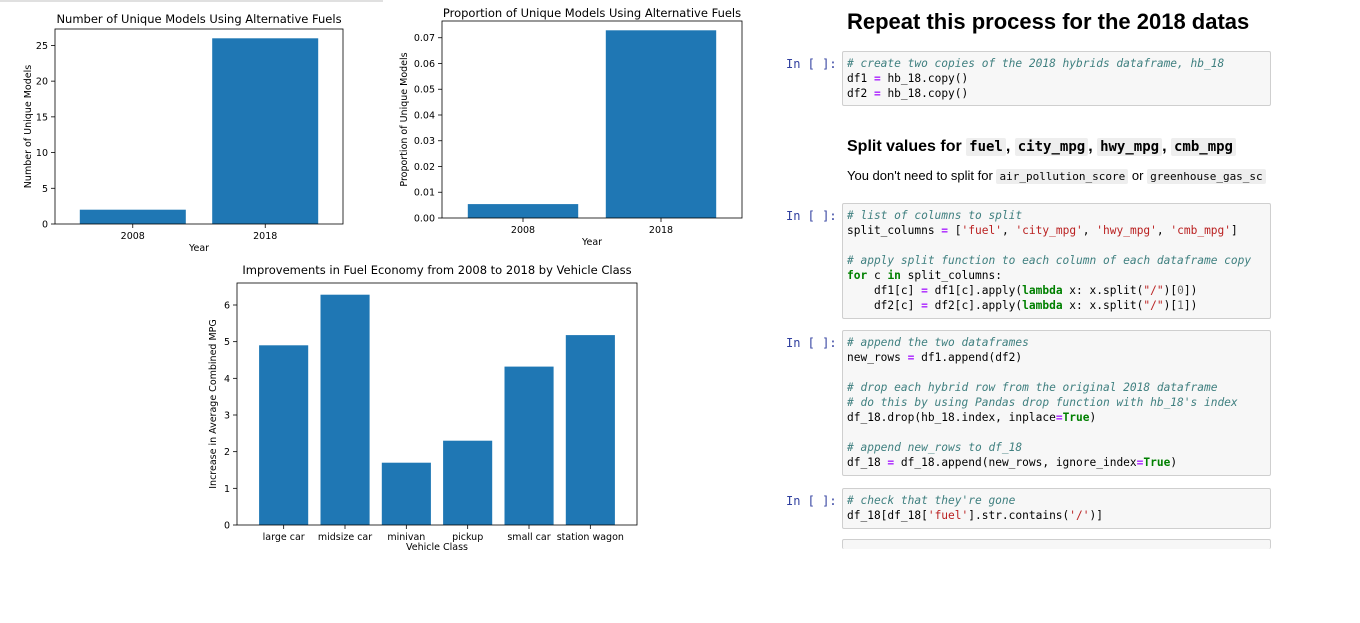  I want to click on y-axis-label: Number of Unique Models, so click(28, 126).